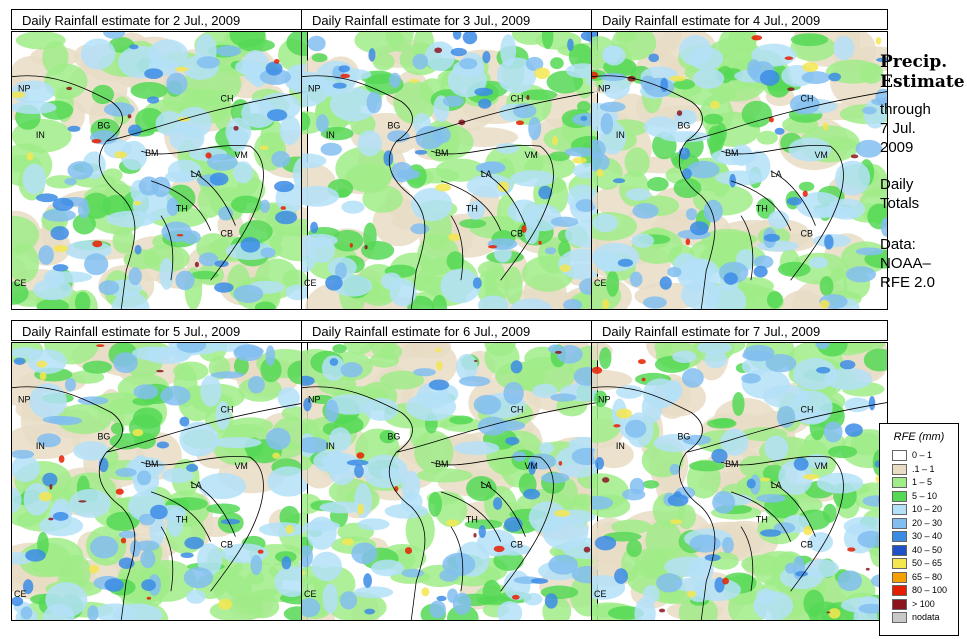 The width and height of the screenshot is (967, 639). I want to click on map-svg: NP CH IN BG BM VM LA TH CB CE, so click(739, 481).